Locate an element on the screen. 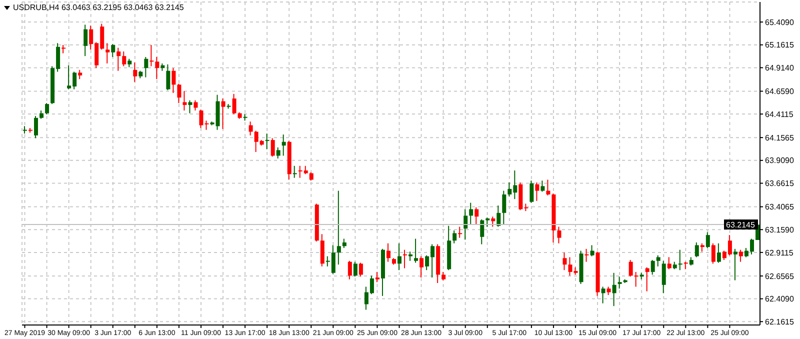 Image resolution: width=800 pixels, height=339 pixels. y-tick-label: 65.4090 is located at coordinates (779, 22).